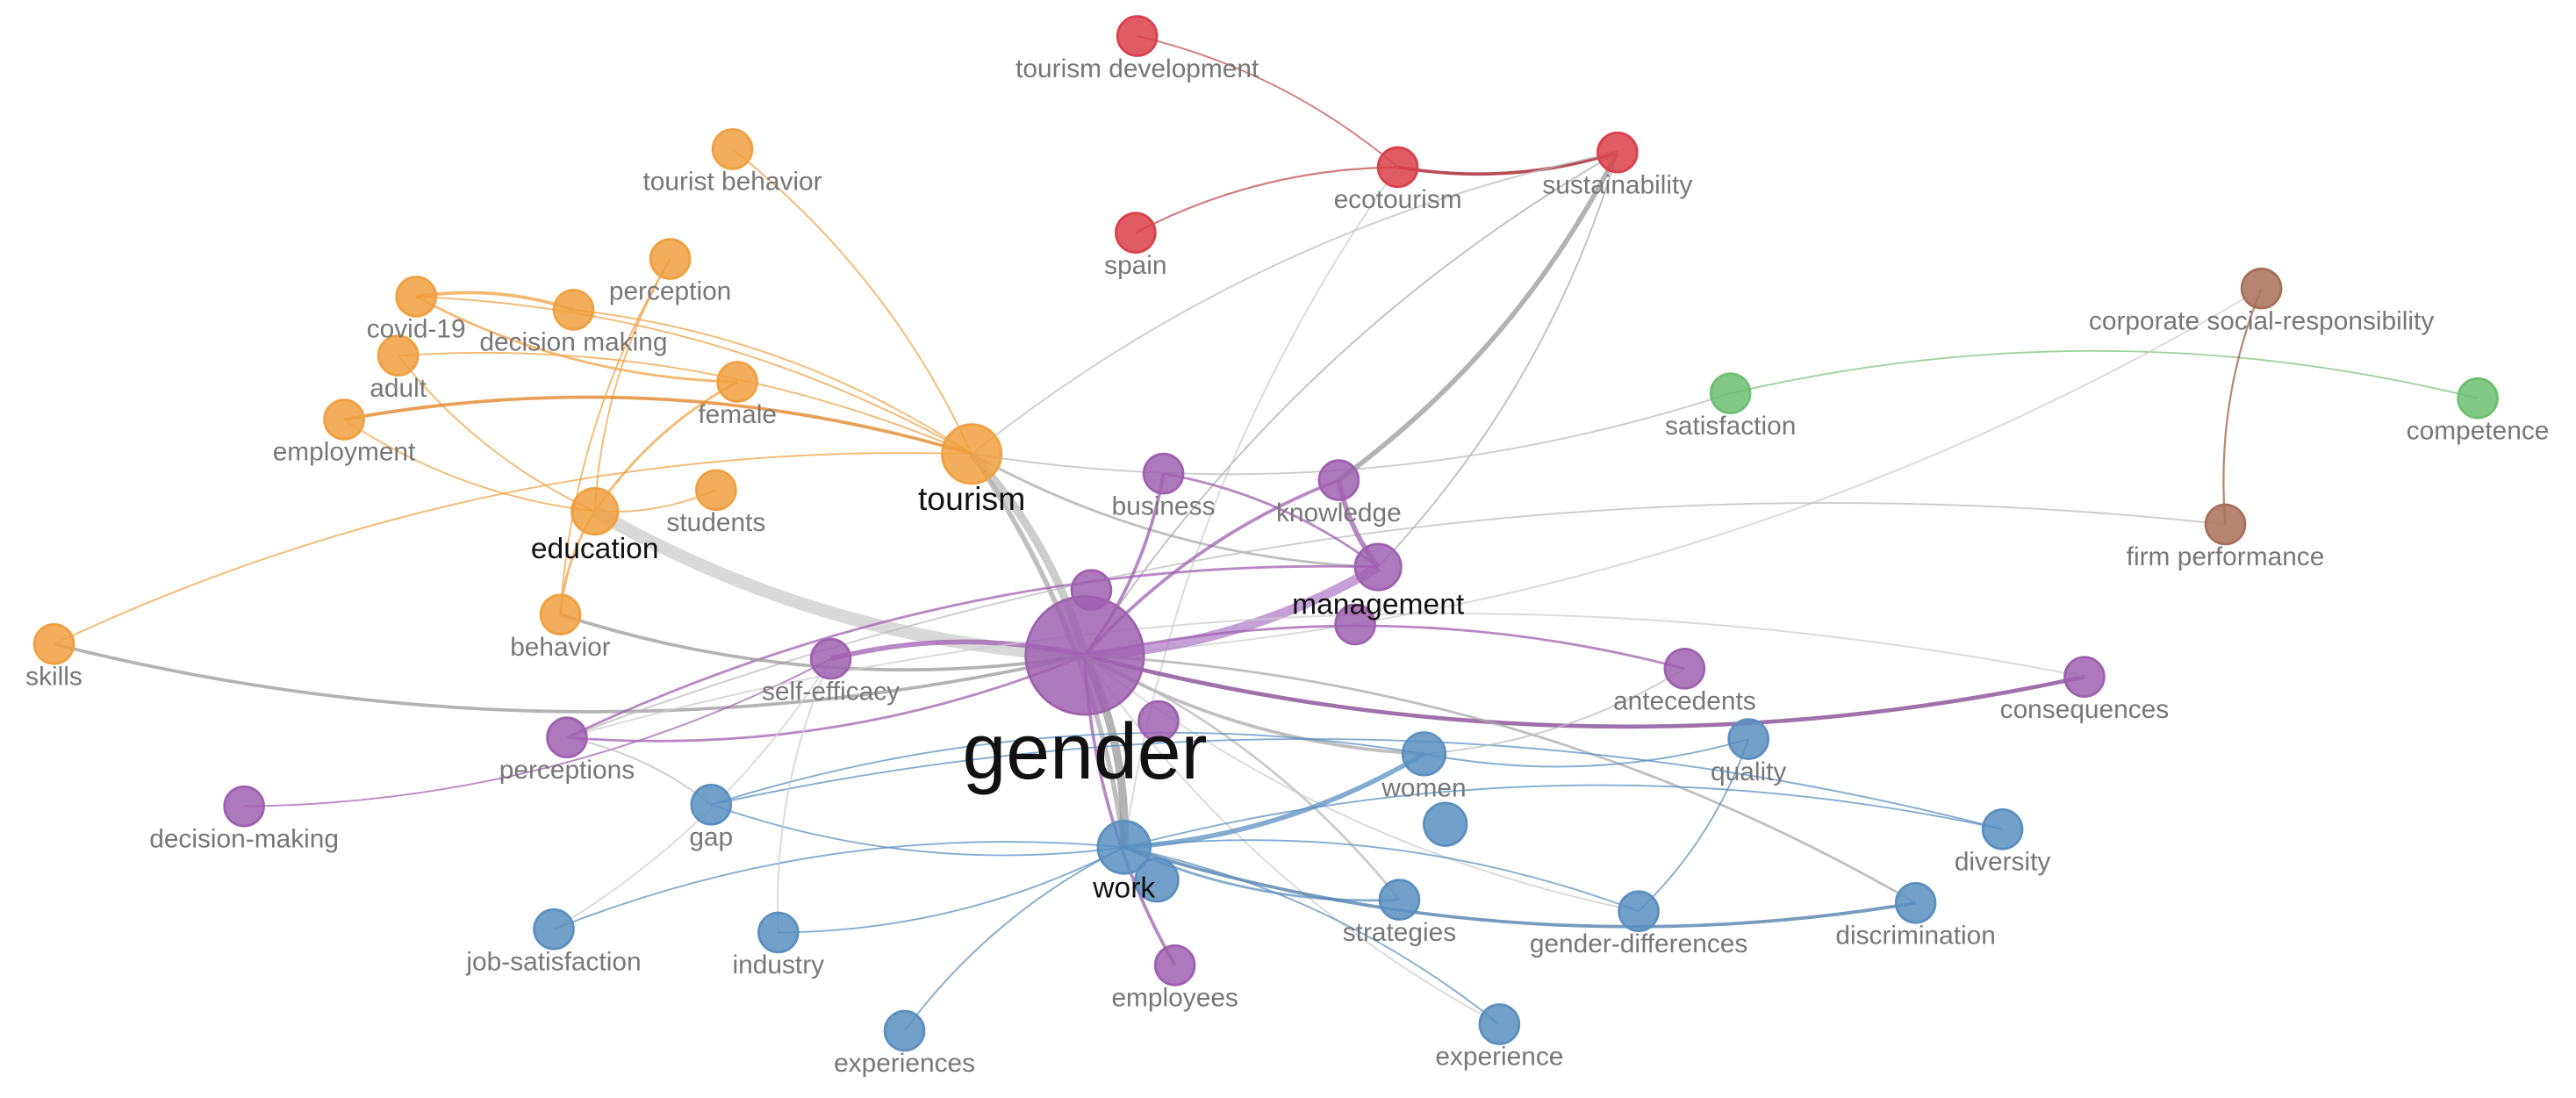 Image resolution: width=2576 pixels, height=1098 pixels. Describe the element at coordinates (2226, 556) in the screenshot. I see `node-label: firm performance` at that location.